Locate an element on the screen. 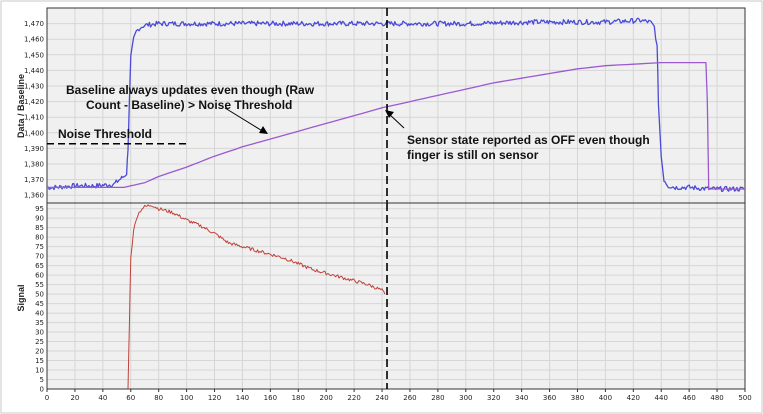 Image resolution: width=763 pixels, height=414 pixels. y-tick-label: 1,460 is located at coordinates (34, 40).